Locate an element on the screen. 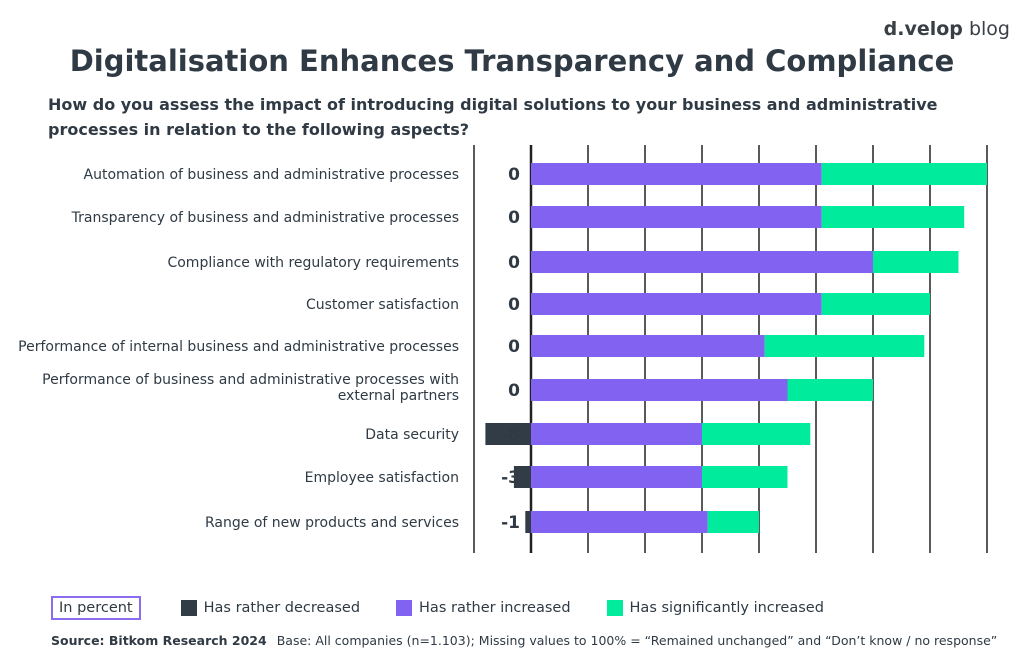 The height and width of the screenshot is (666, 1024). category-label: Range of new products and services is located at coordinates (332, 523).